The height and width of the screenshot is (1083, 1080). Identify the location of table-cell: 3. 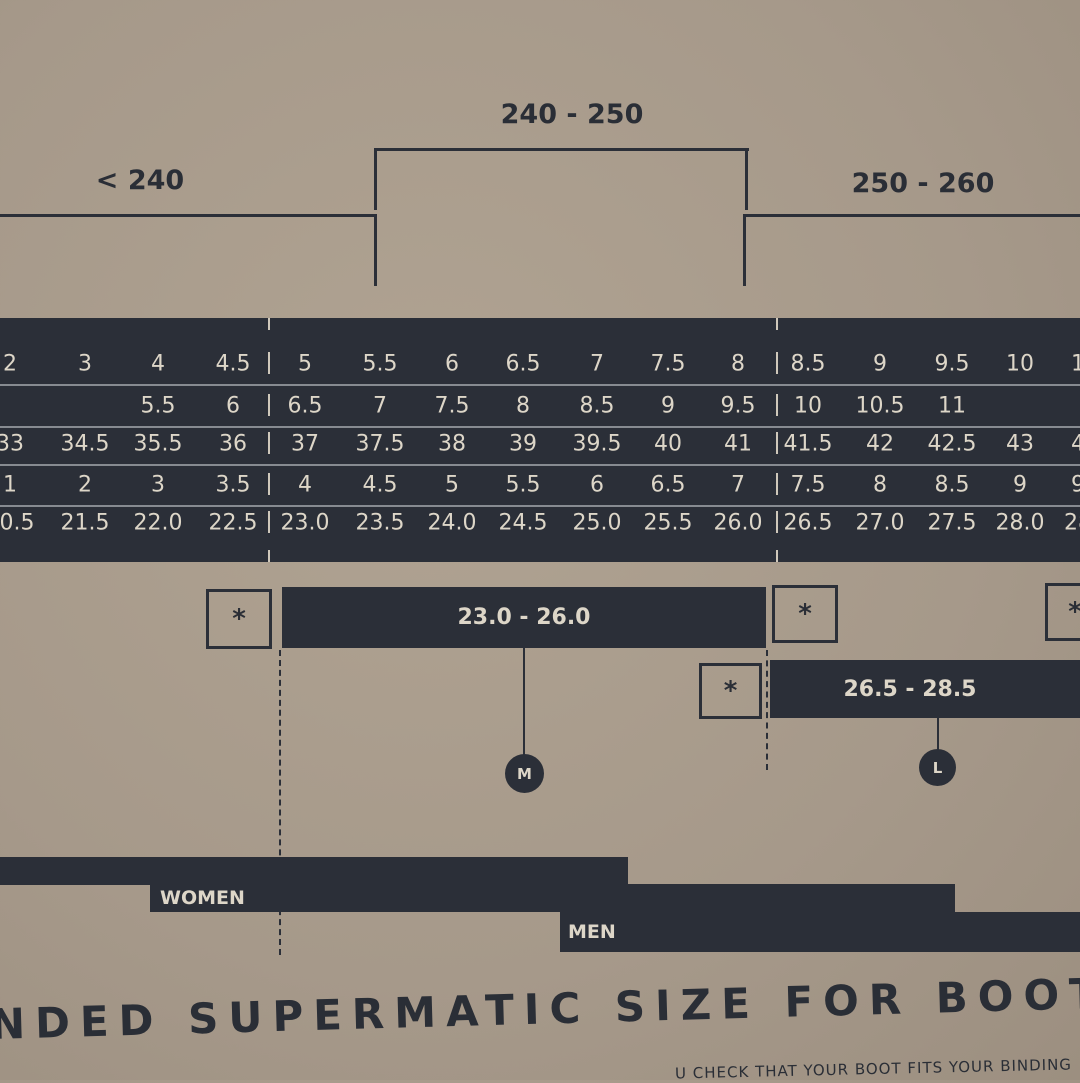
(158, 485).